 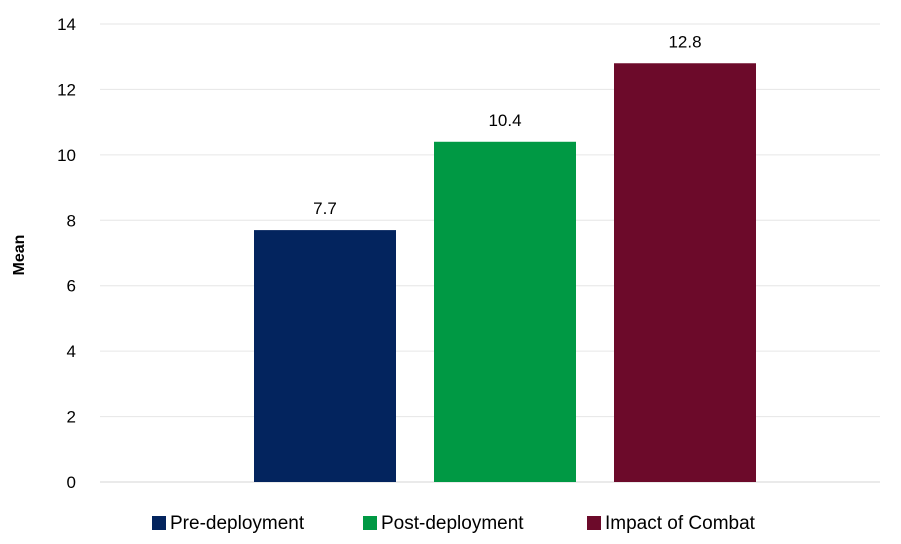 What do you see at coordinates (685, 272) in the screenshot?
I see `bar-impact-of-combat` at bounding box center [685, 272].